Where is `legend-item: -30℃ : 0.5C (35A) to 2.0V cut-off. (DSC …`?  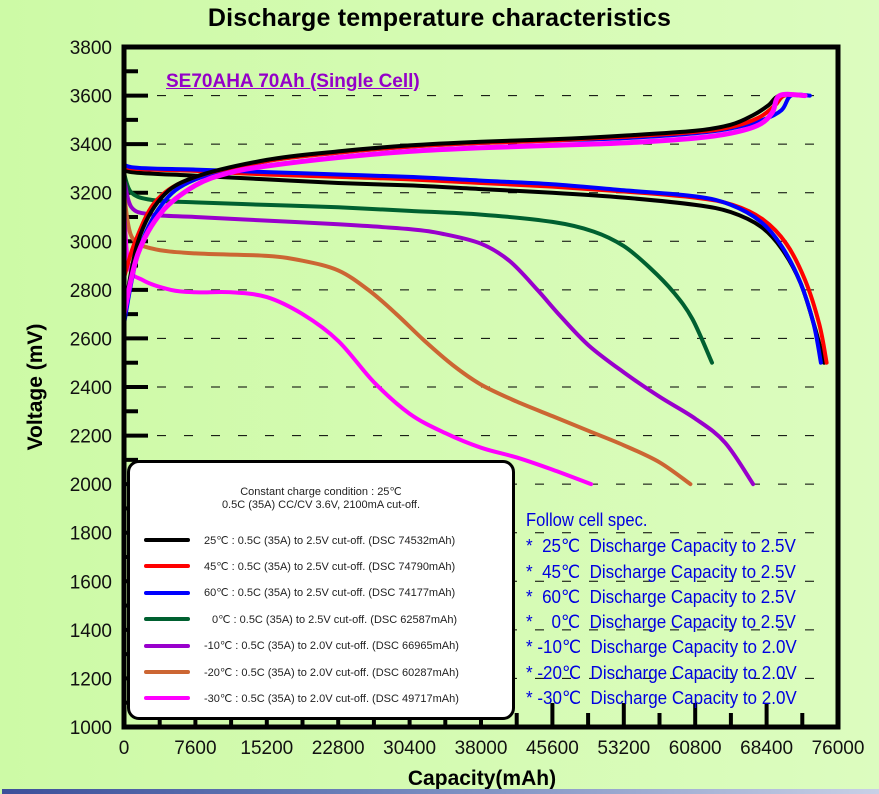
legend-item: -30℃ : 0.5C (35A) to 2.0V cut-off. (DSC … is located at coordinates (301, 698).